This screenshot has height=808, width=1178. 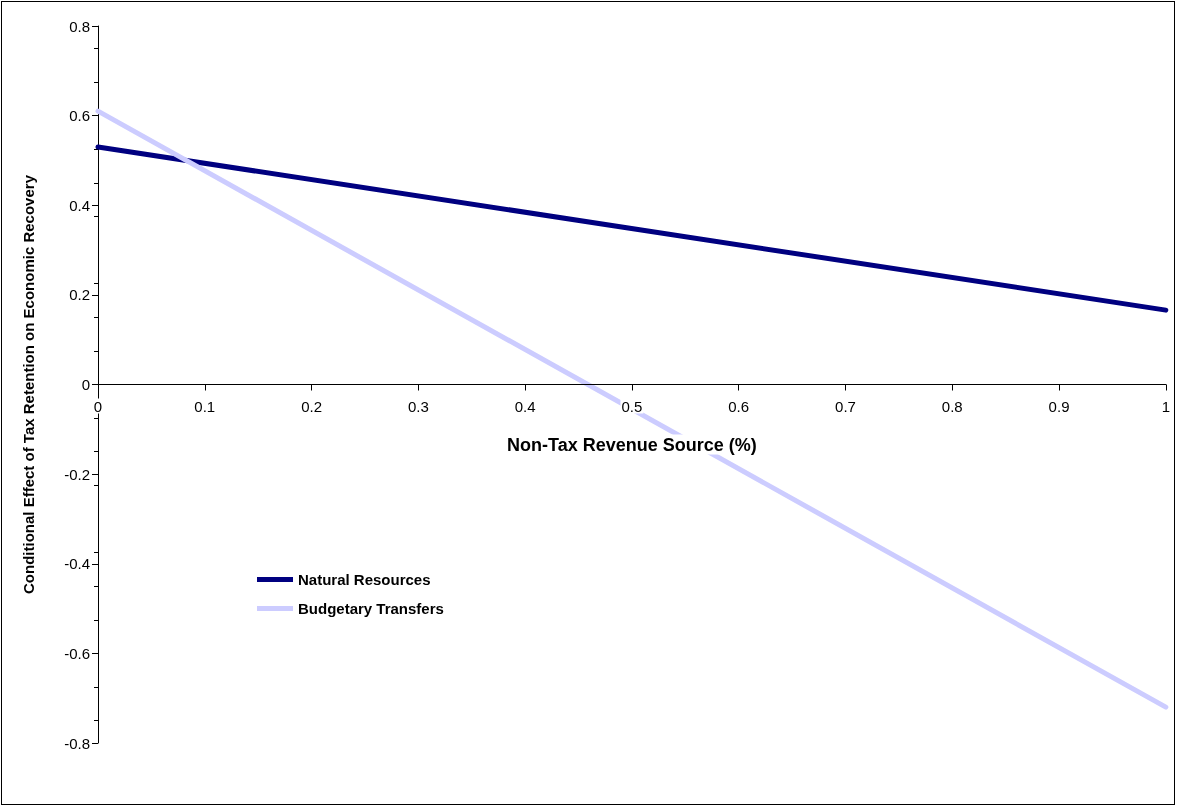 What do you see at coordinates (632, 406) in the screenshot?
I see `x-tick-label: 0.5` at bounding box center [632, 406].